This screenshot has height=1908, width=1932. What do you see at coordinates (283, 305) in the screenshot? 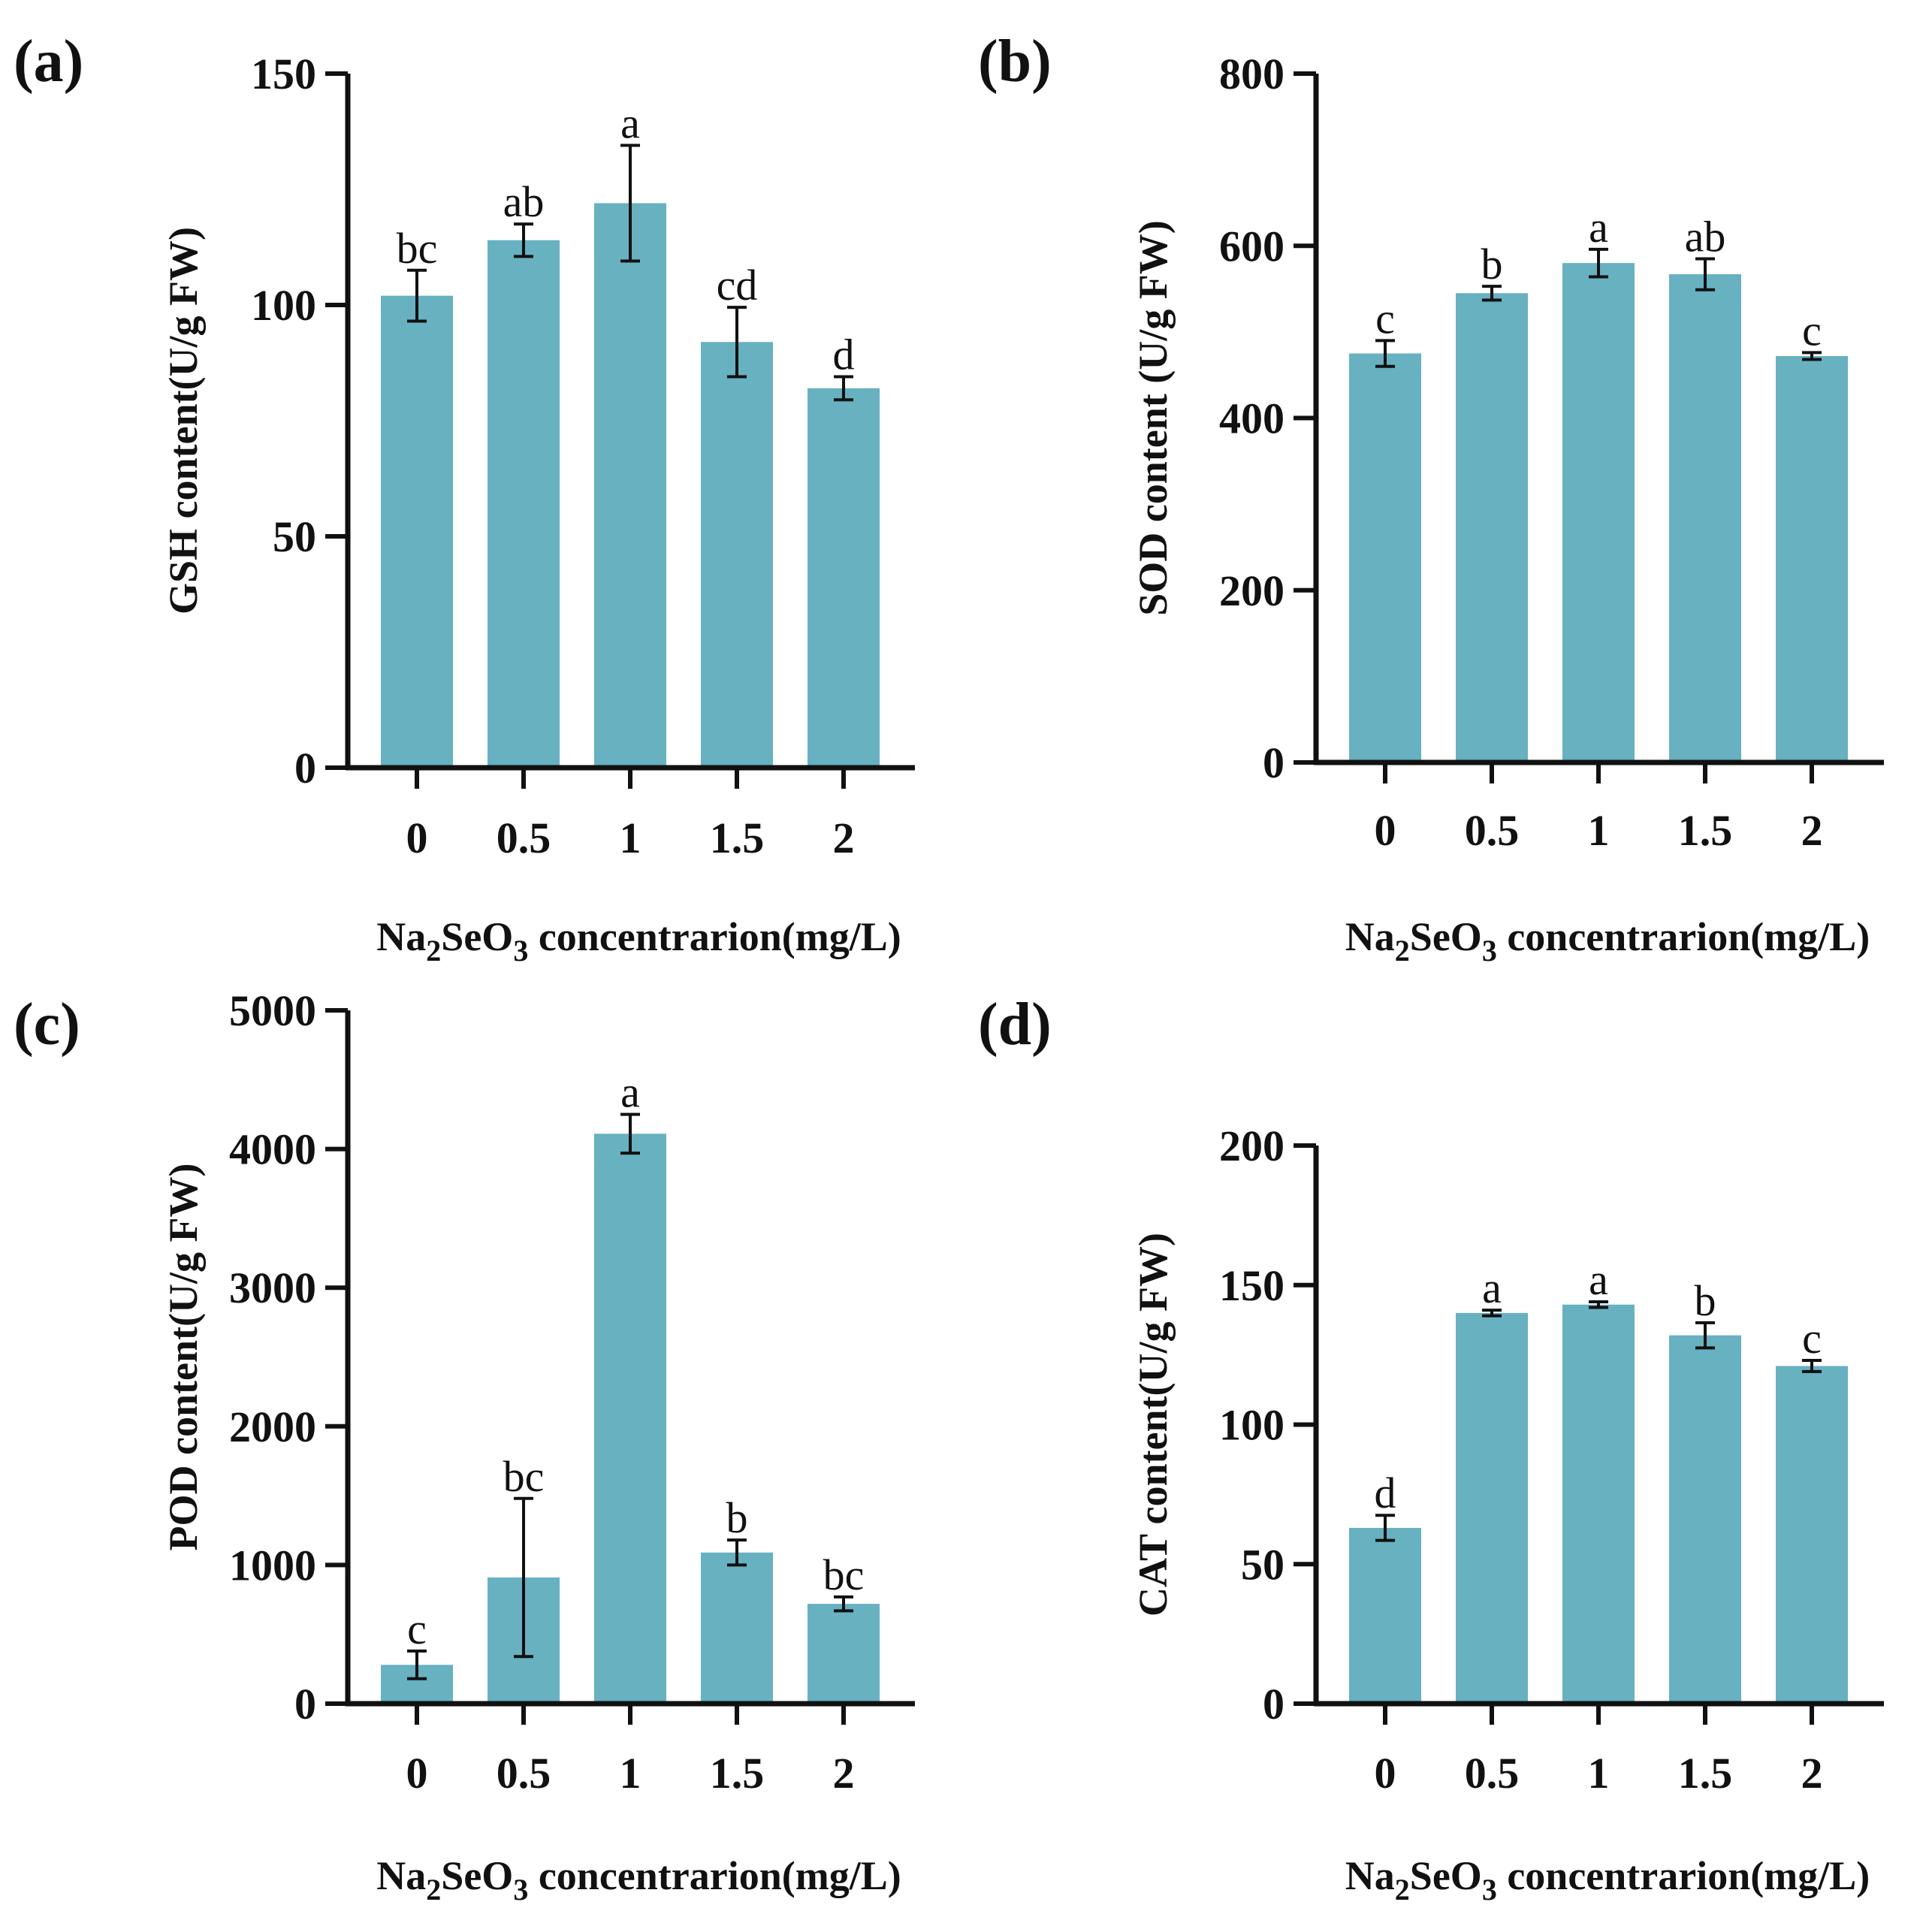
I see `y-tick-label: 100` at bounding box center [283, 305].